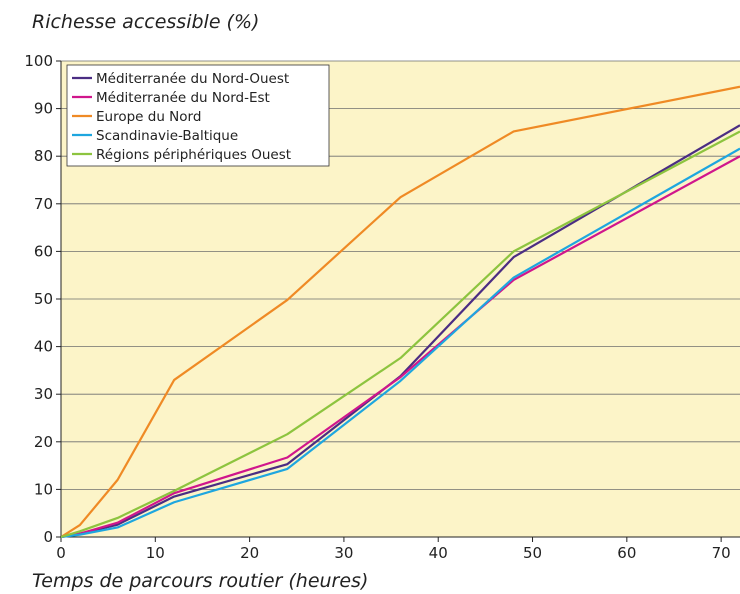 The width and height of the screenshot is (740, 594). I want to click on y-tick-label-90: 90, so click(43, 109).